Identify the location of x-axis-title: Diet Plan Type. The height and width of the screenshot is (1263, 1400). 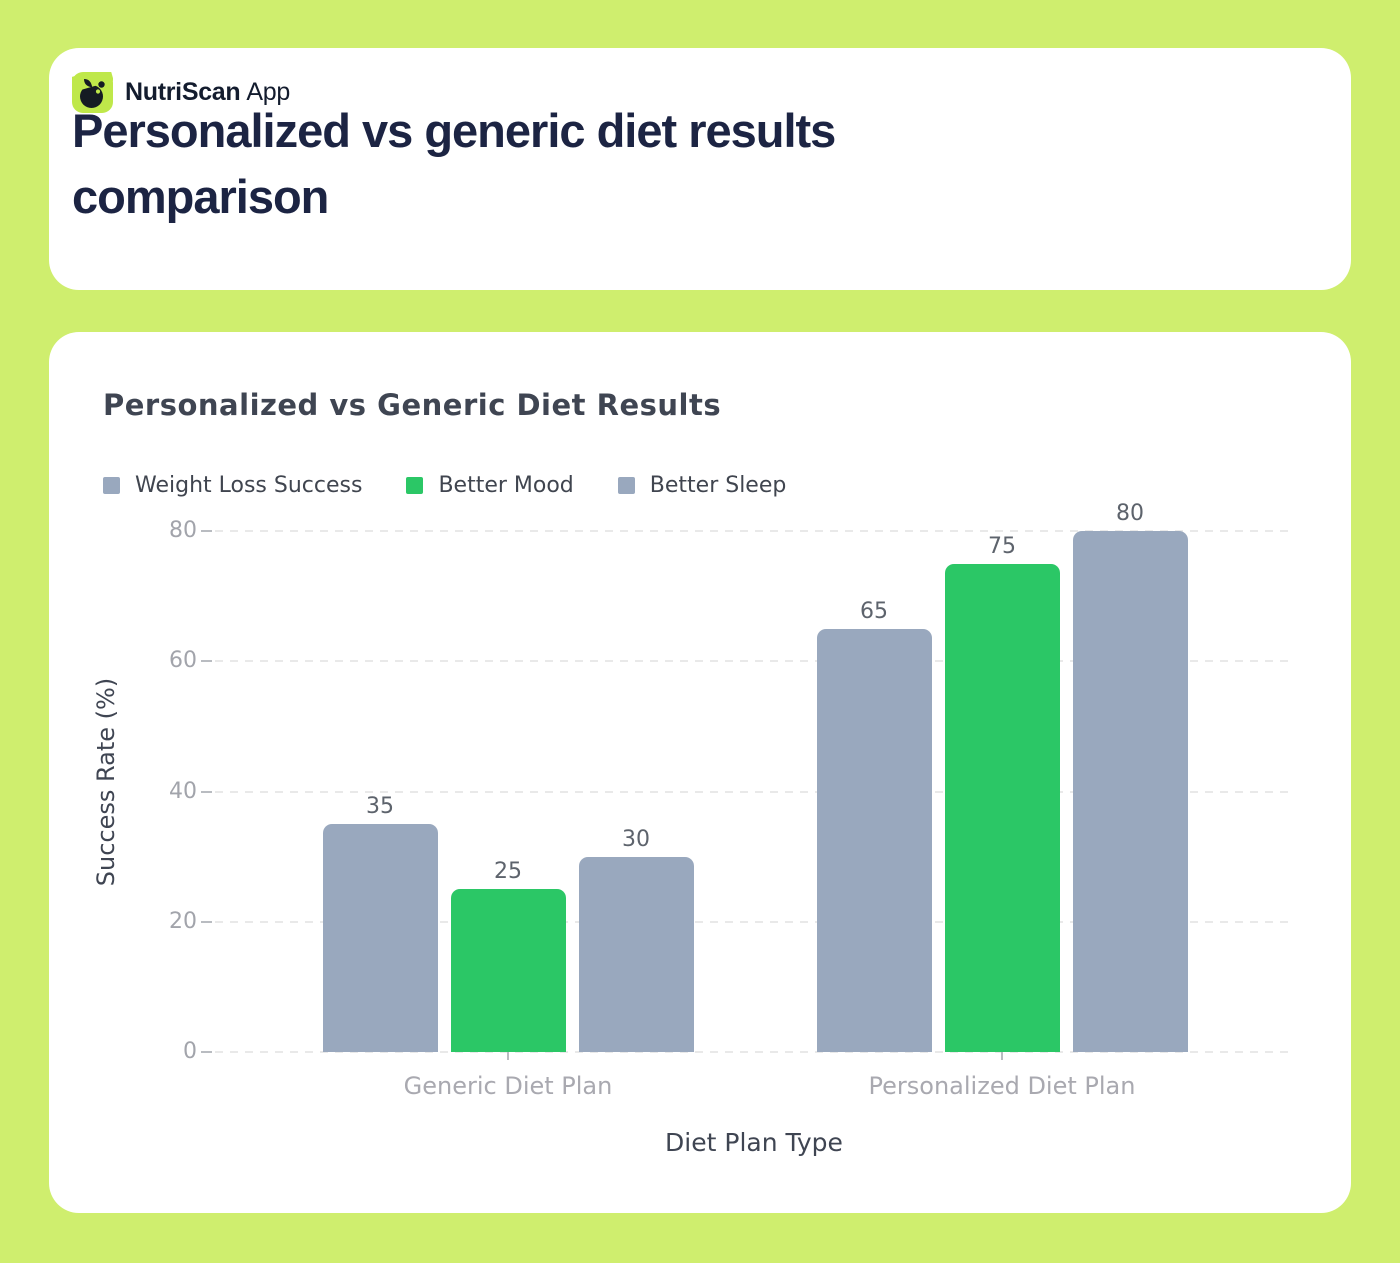
(754, 1142).